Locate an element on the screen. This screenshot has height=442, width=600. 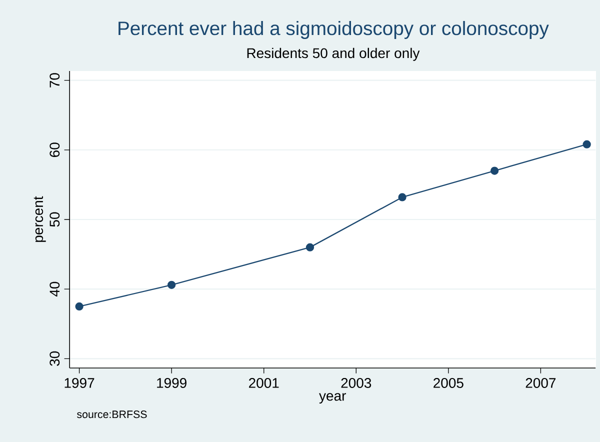
y-tick-label: 60 is located at coordinates (55, 149).